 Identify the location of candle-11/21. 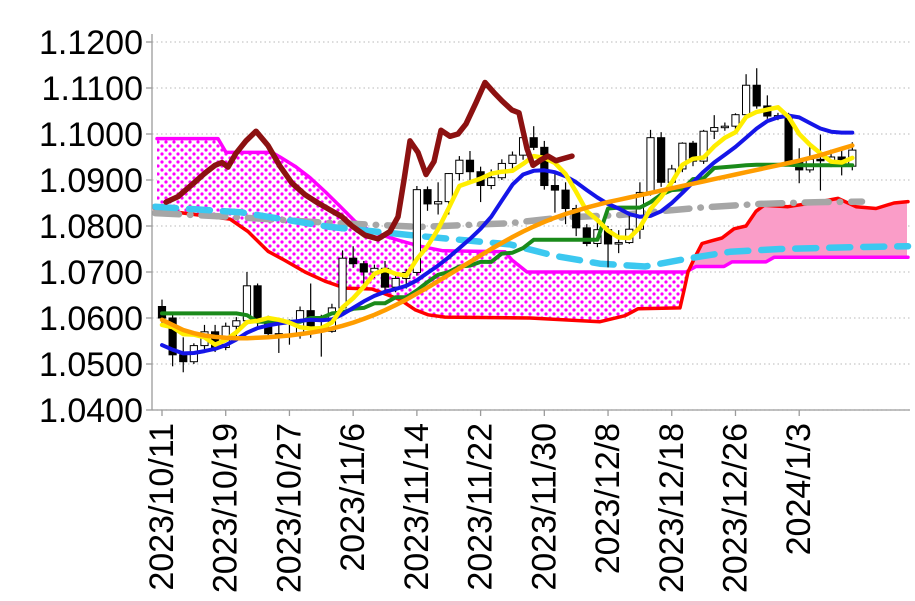
(470, 166).